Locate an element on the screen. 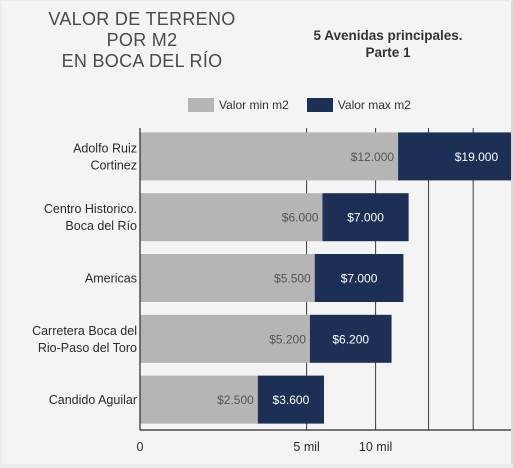  data-label-max: $3.600 is located at coordinates (291, 400).